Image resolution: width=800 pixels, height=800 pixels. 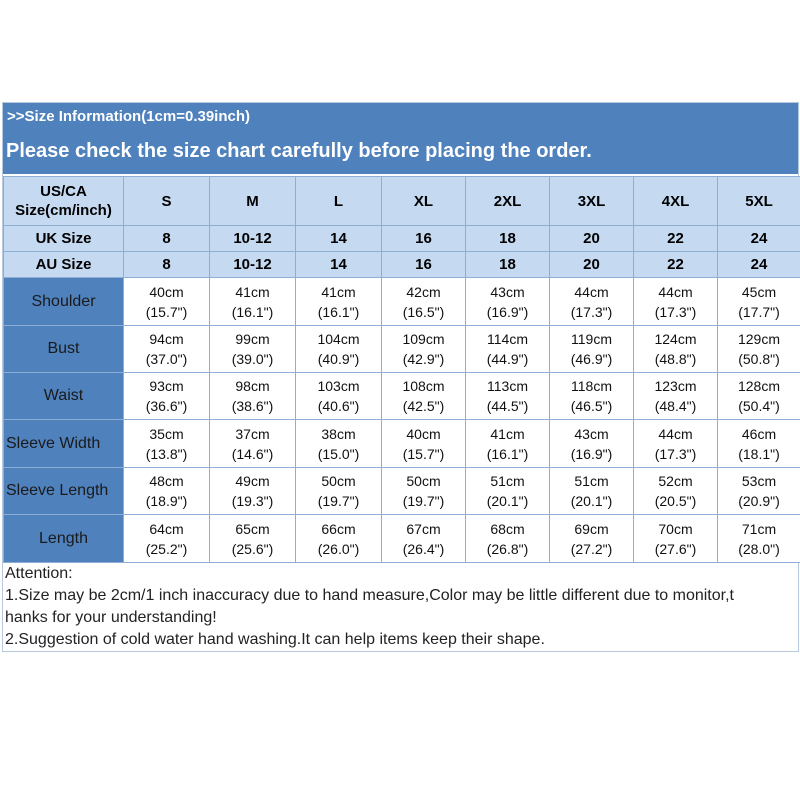 I want to click on measure-value-cell: 41cm (16.1"), so click(x=338, y=301).